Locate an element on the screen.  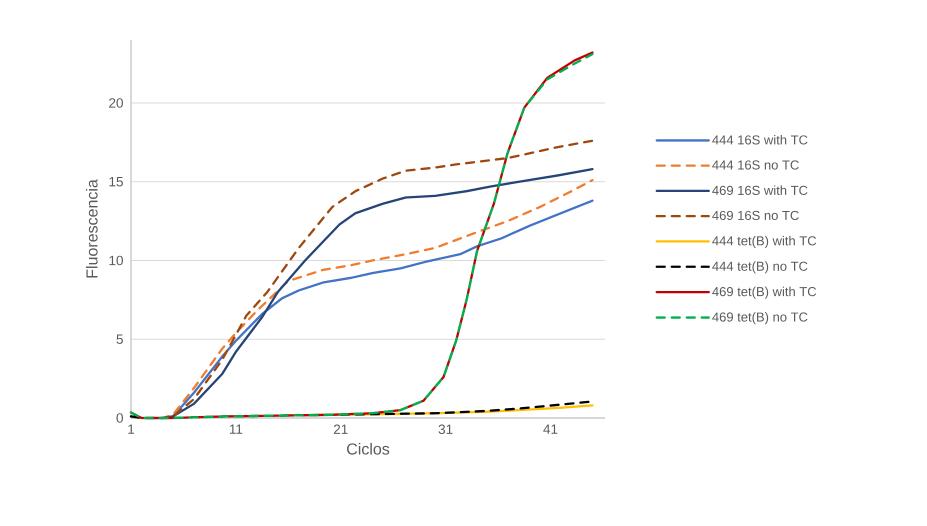
x-tick-label: 1 is located at coordinates (131, 429).